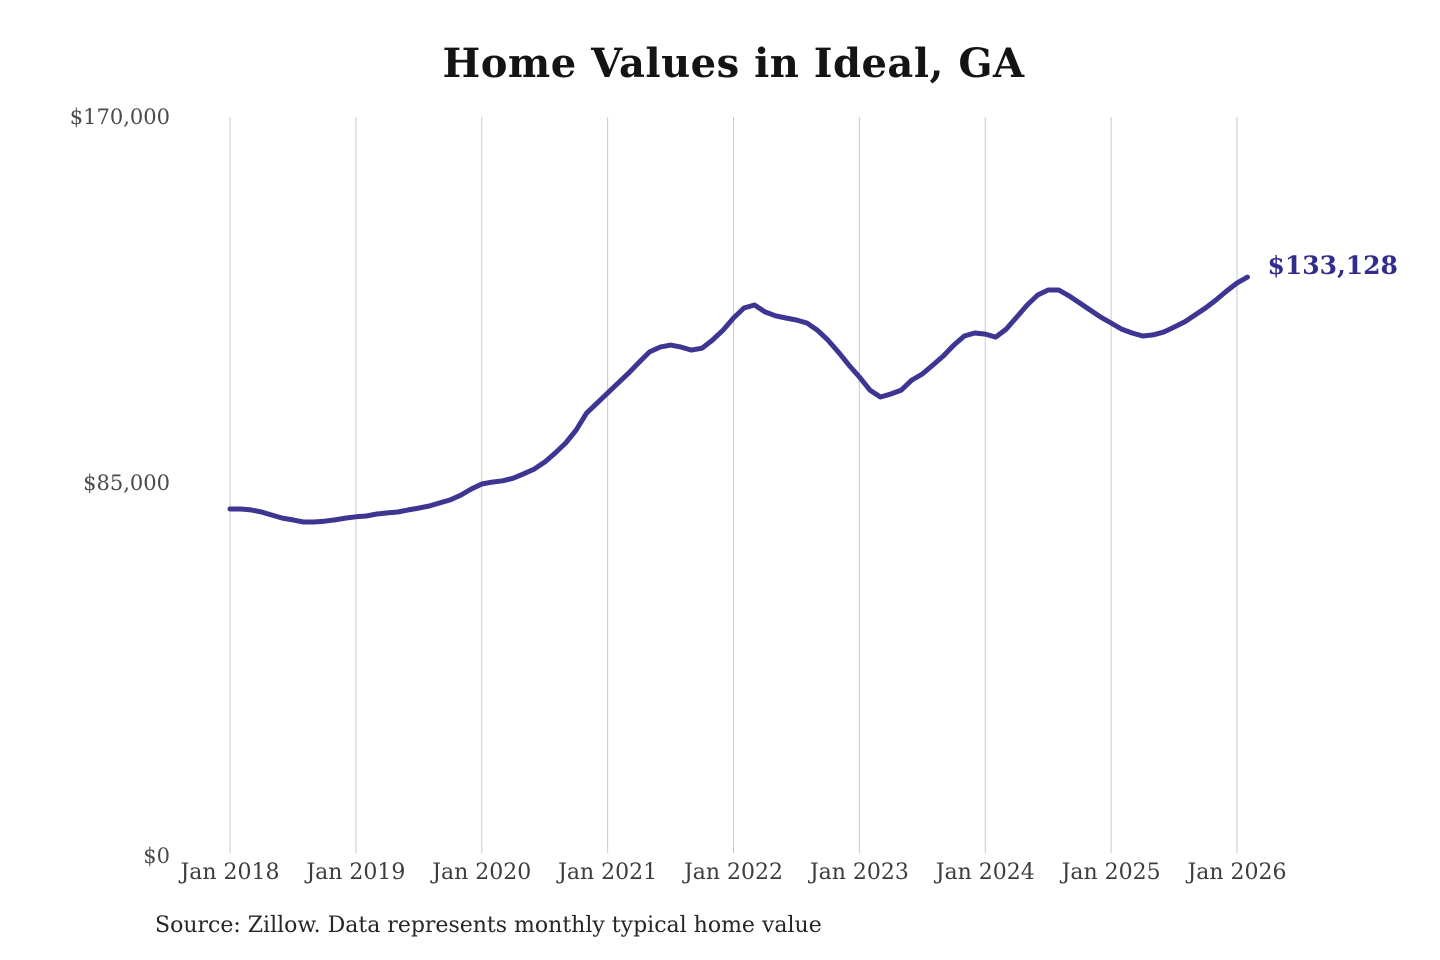 Image resolution: width=1440 pixels, height=960 pixels. Describe the element at coordinates (230, 872) in the screenshot. I see `x-axis-label: Jan 2018` at that location.